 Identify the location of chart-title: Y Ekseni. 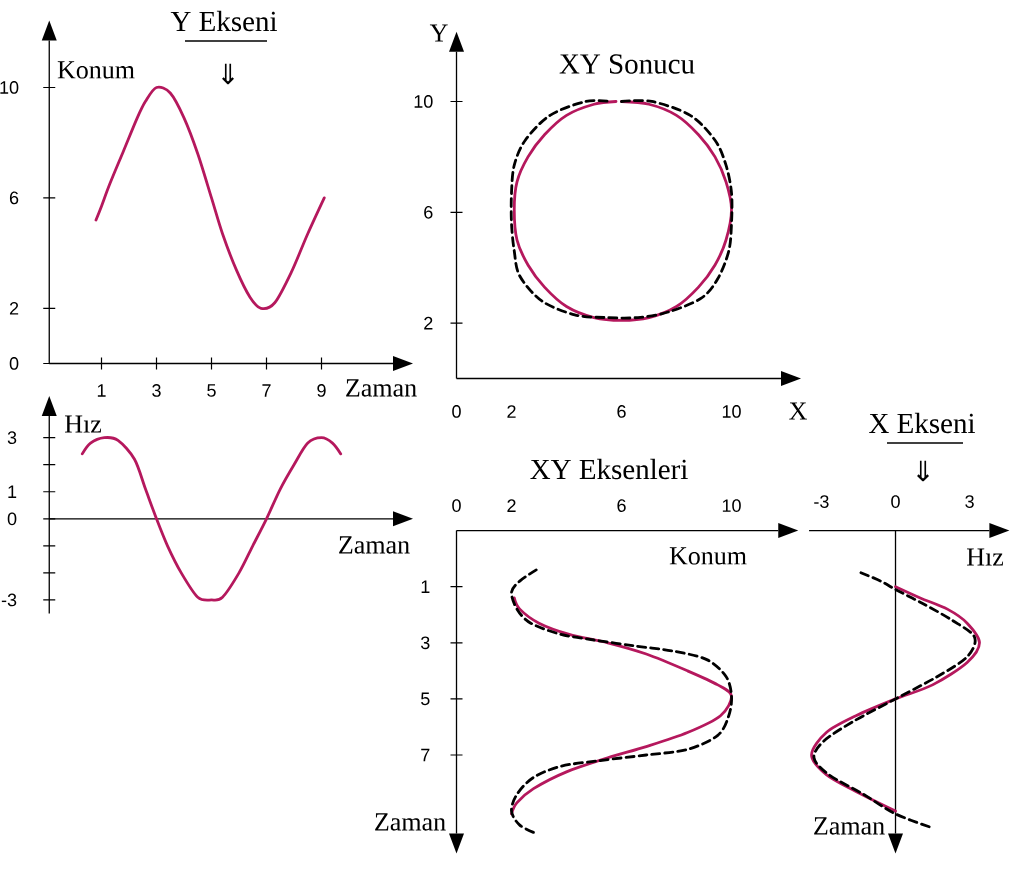
(223, 21).